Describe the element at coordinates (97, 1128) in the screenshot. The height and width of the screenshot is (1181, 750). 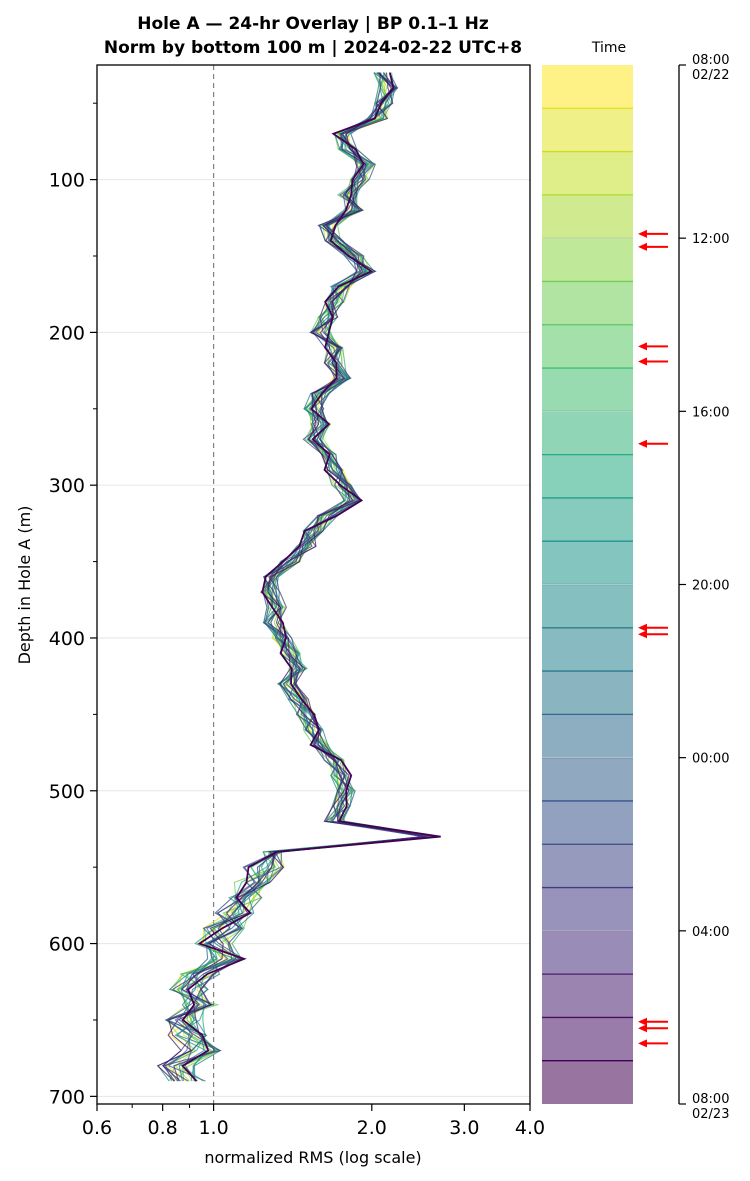
I see `x-tick-label: 0.6` at that location.